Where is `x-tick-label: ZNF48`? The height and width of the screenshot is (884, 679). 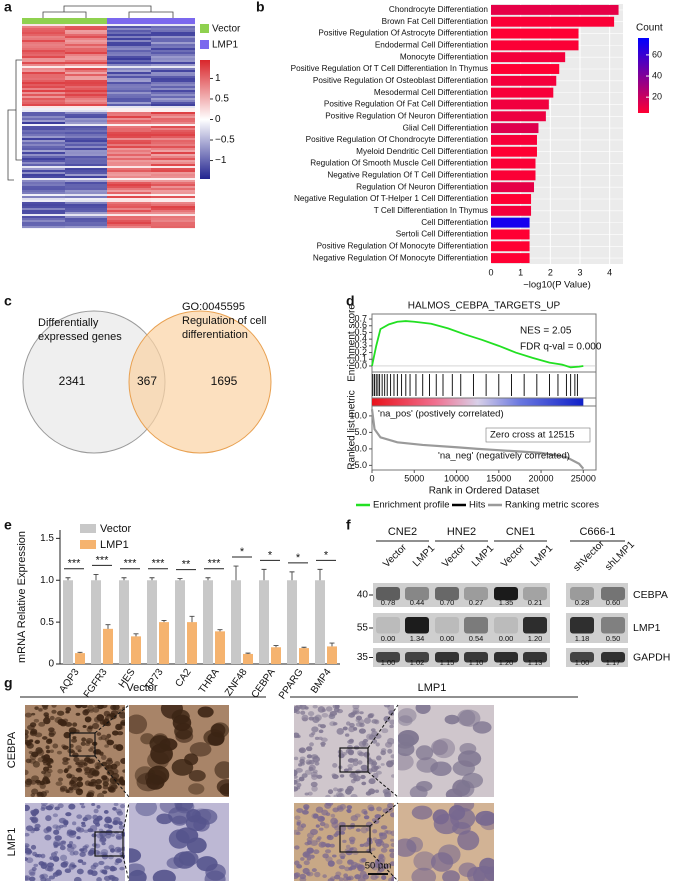
x-tick-label: ZNF48 is located at coordinates (236, 683).